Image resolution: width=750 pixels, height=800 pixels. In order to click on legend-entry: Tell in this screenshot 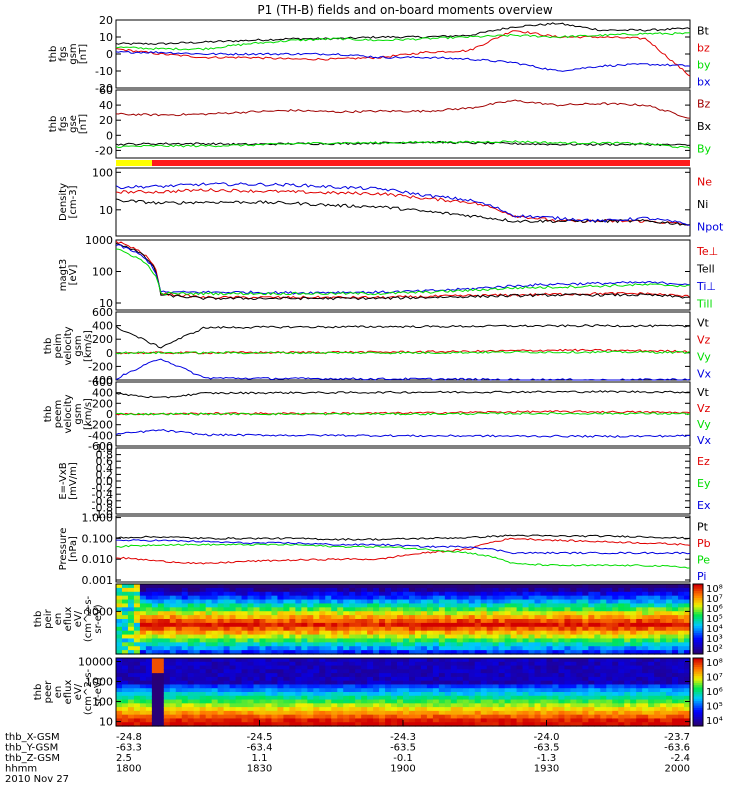, I will do `click(705, 268)`.